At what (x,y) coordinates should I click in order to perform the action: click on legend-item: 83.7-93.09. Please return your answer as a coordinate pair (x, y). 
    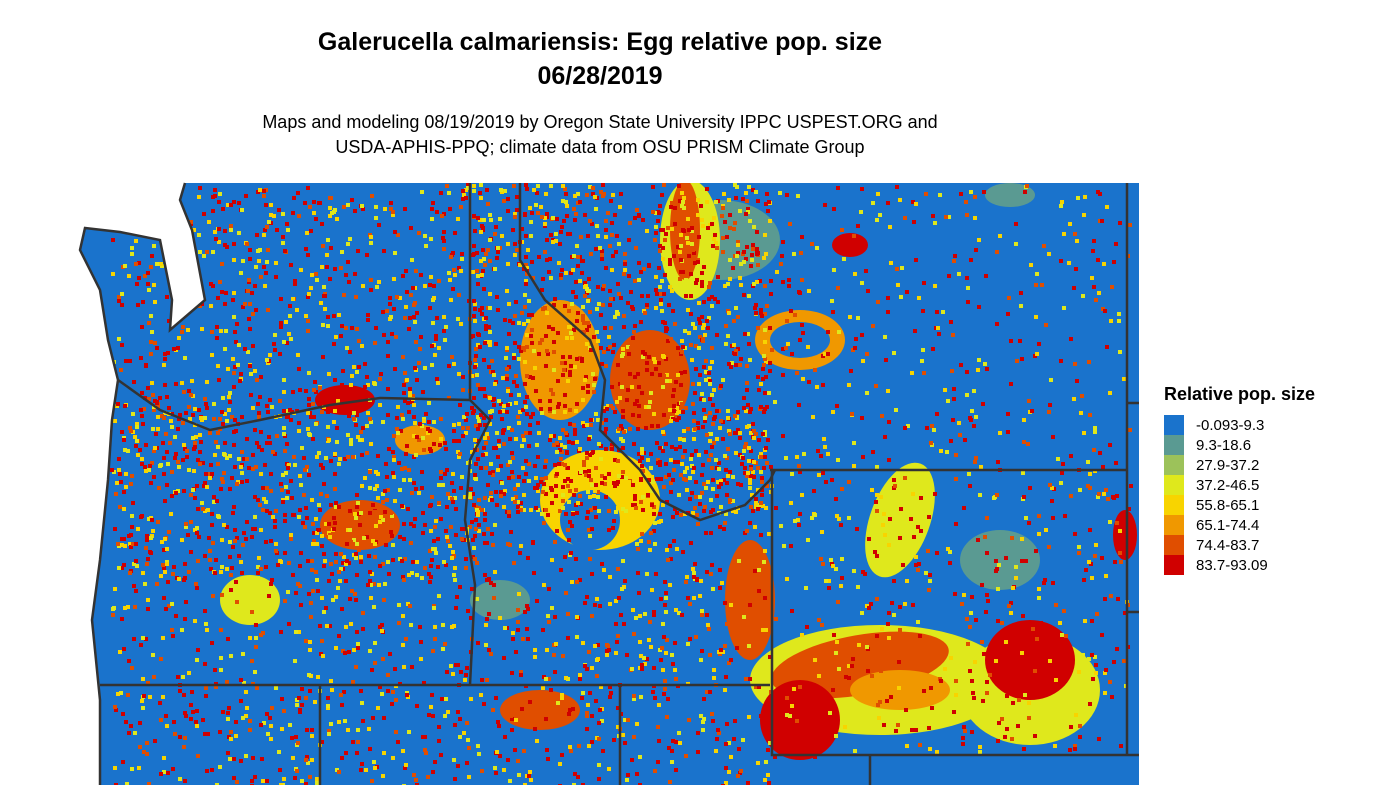
    Looking at the image, I should click on (1239, 565).